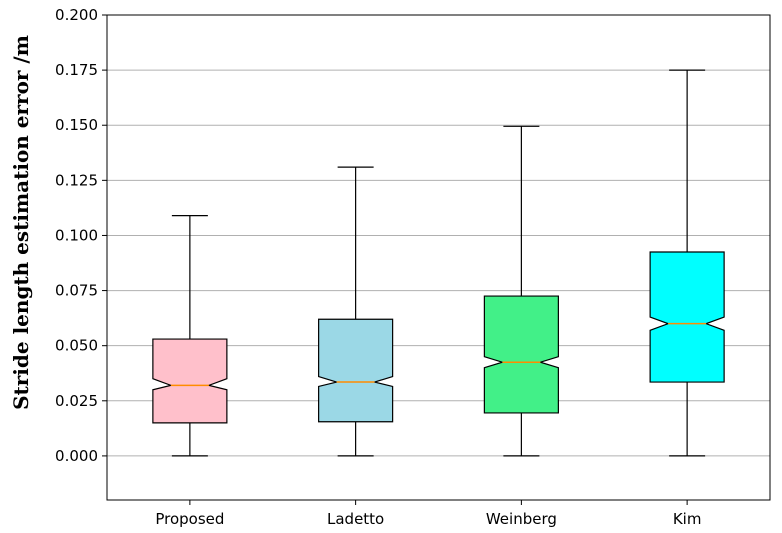 The width and height of the screenshot is (782, 533). What do you see at coordinates (76, 15) in the screenshot?
I see `y-tick-label: 0.200` at bounding box center [76, 15].